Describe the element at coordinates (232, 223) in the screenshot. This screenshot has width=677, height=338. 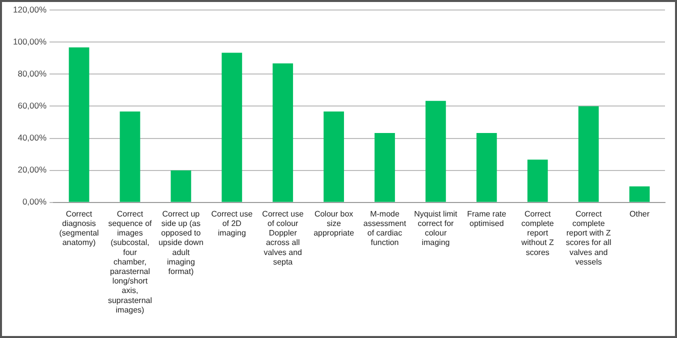
I see `x-tick-label: Correct use of 2D imaging` at that location.